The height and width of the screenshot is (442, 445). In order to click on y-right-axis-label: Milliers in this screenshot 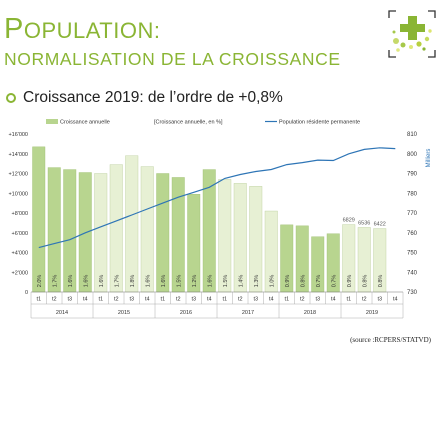, I will do `click(429, 158)`.